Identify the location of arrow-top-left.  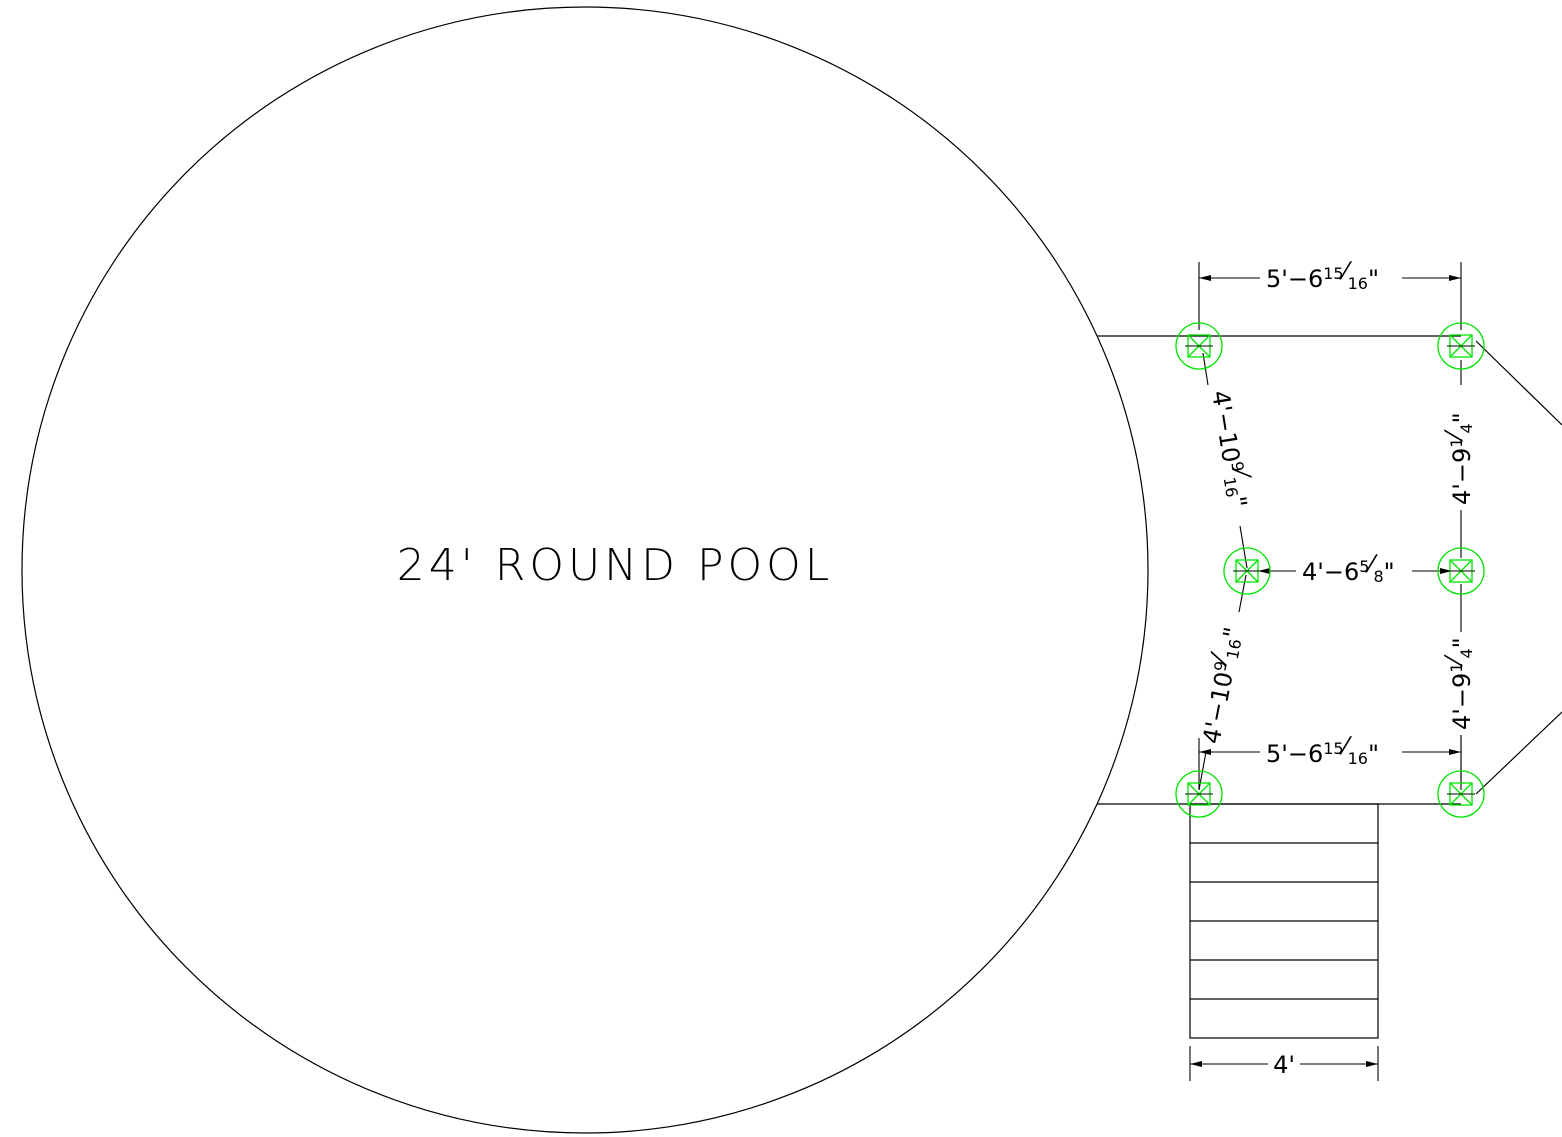
(1205, 278).